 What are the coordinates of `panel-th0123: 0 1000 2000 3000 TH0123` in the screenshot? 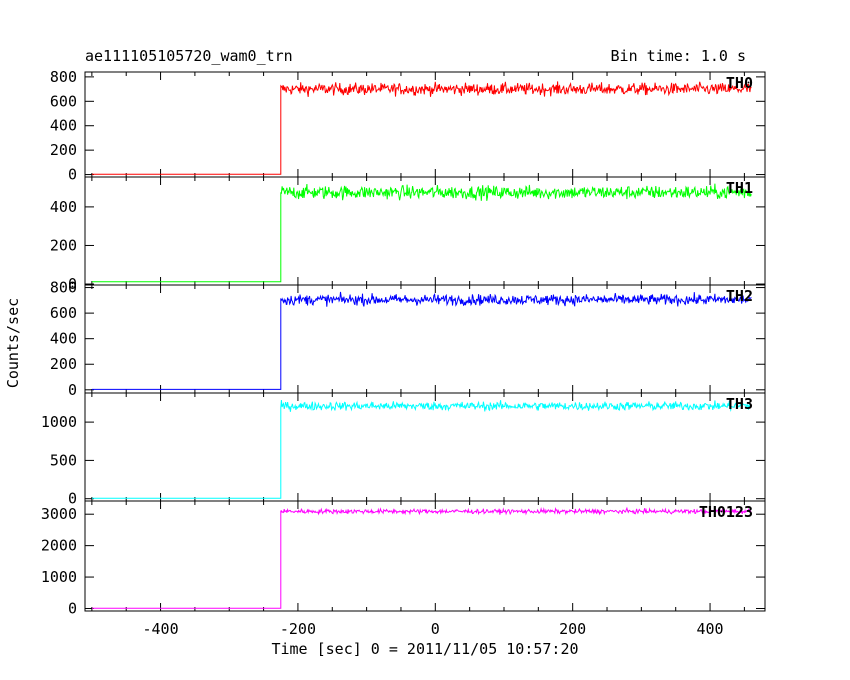 It's located at (403, 558).